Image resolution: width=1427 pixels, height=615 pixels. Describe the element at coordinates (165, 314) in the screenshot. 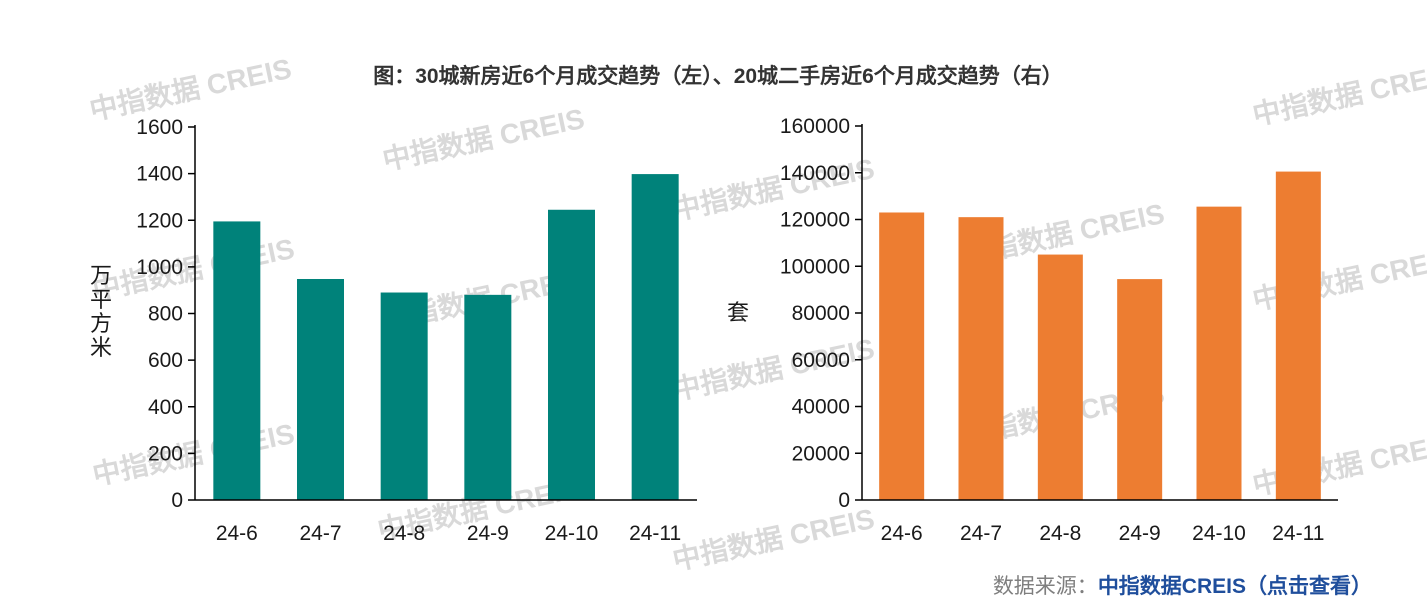

I see `y-tick-label: 800` at that location.